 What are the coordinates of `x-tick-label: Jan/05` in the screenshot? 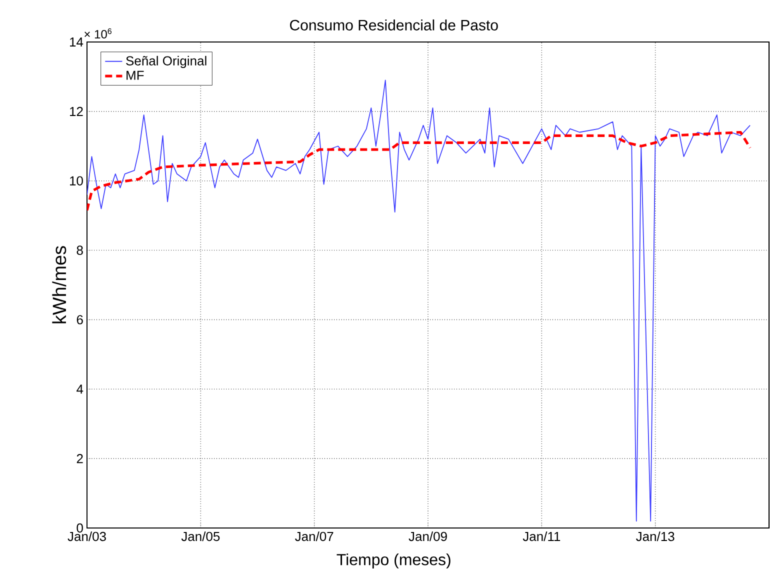 It's located at (200, 537).